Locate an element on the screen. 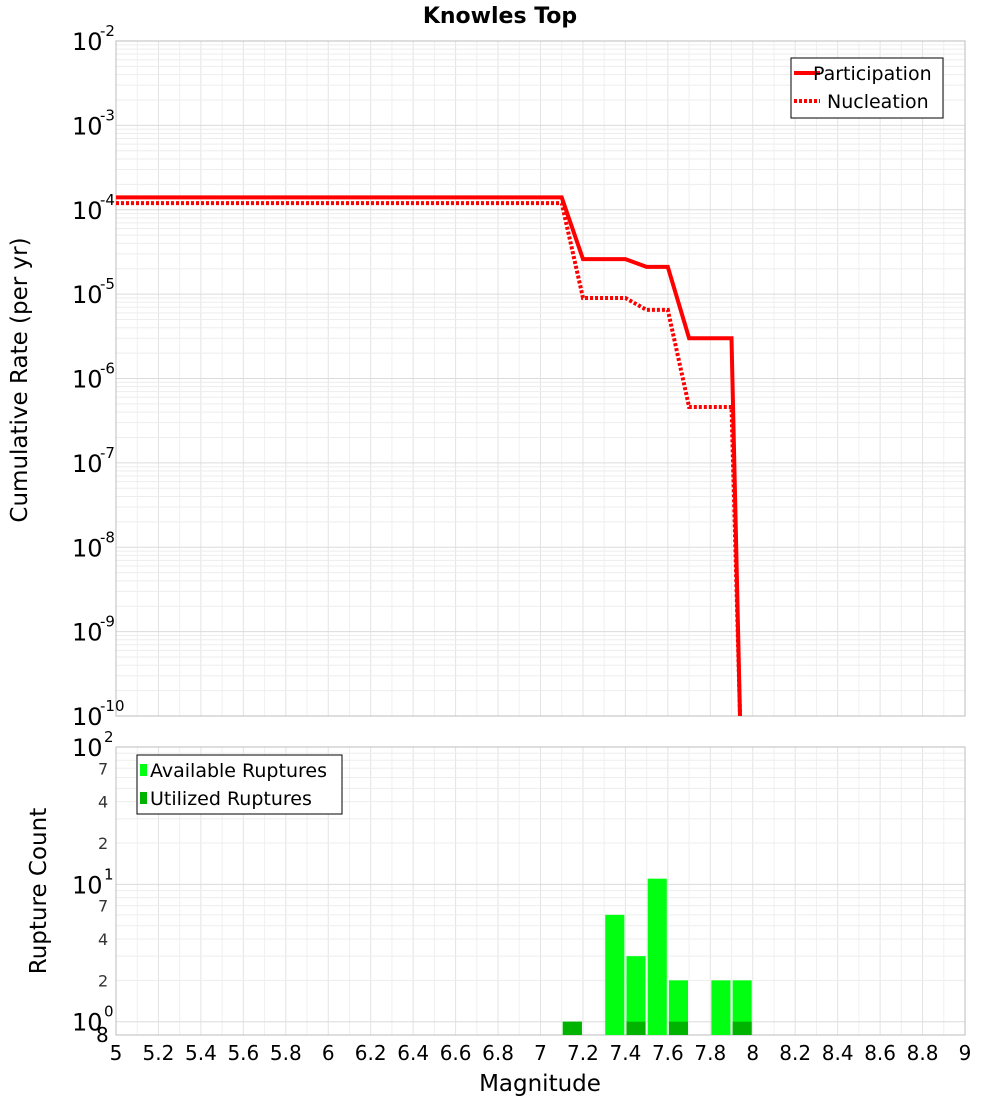 This screenshot has height=1104, width=1000. bottom-legend-box is located at coordinates (239, 784).